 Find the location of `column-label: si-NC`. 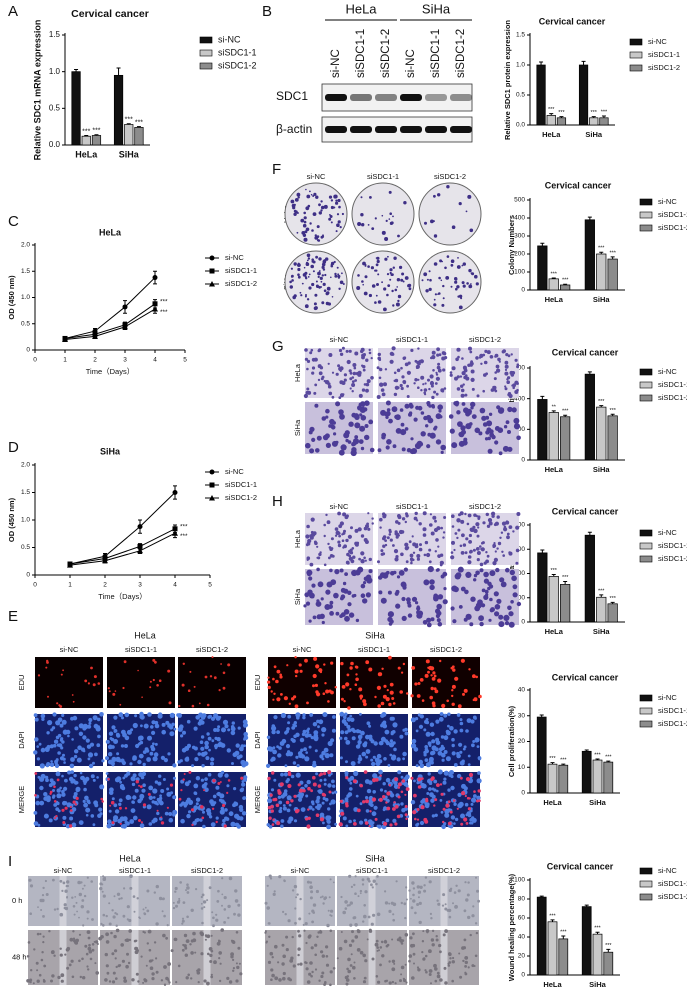

column-label: si-NC is located at coordinates (302, 649).